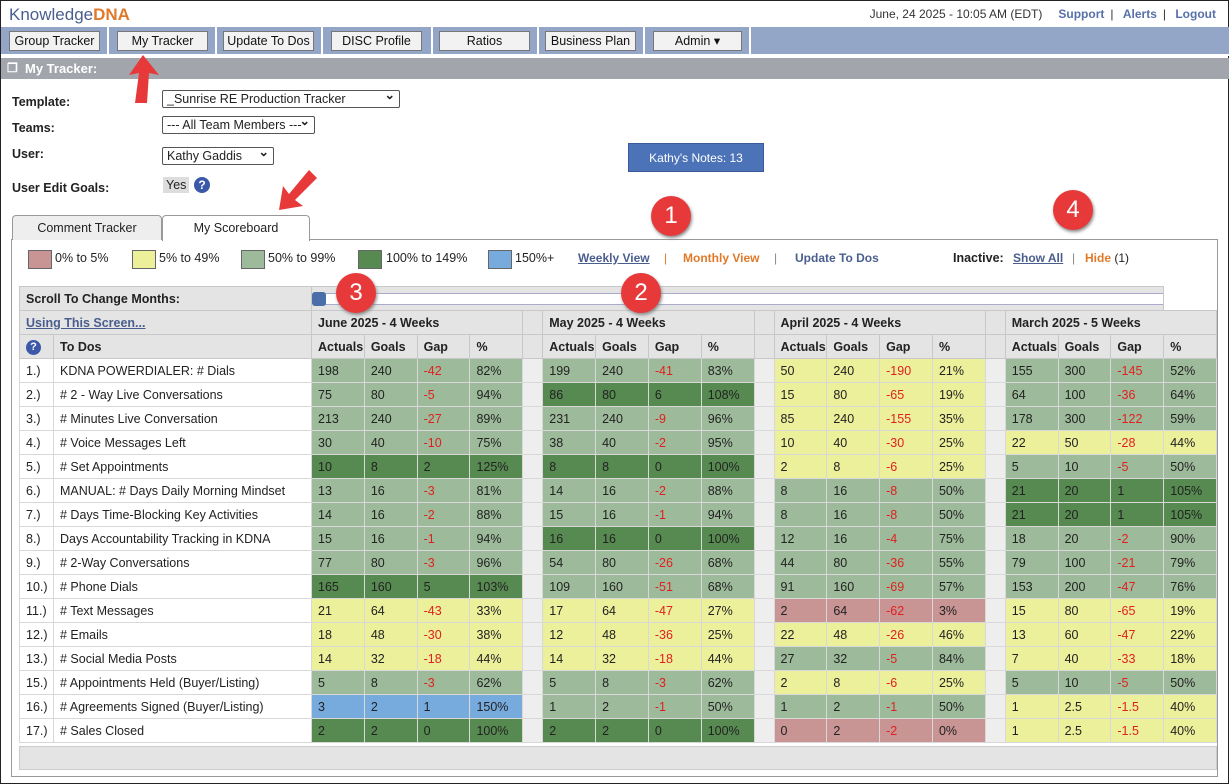 The width and height of the screenshot is (1229, 784). Describe the element at coordinates (1031, 394) in the screenshot. I see `actual-cell: 64` at that location.